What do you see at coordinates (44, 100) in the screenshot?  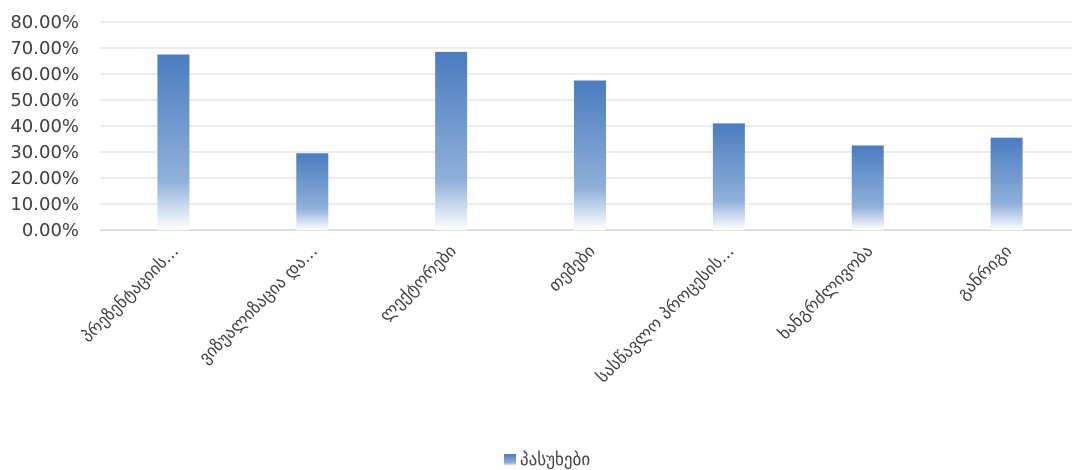 I see `y-tick-label: 50.00%` at bounding box center [44, 100].